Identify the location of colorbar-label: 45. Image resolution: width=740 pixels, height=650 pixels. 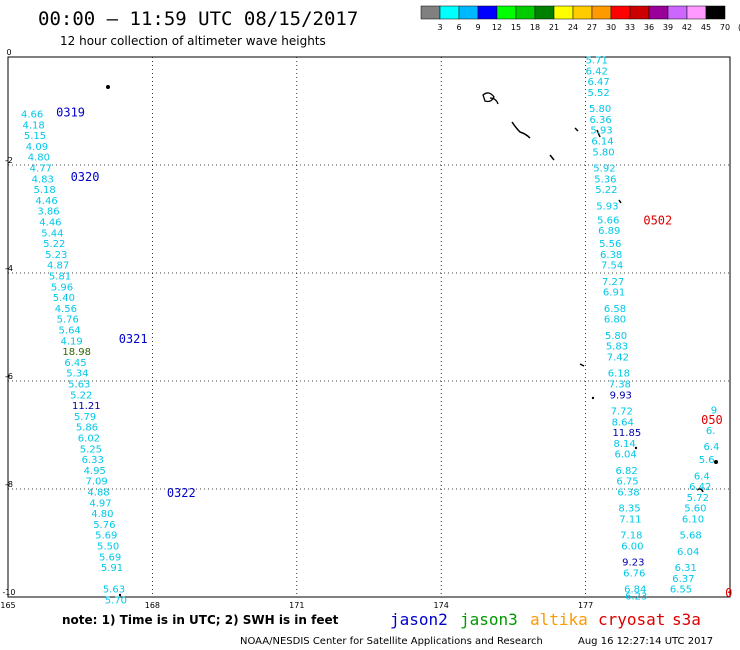
(706, 27).